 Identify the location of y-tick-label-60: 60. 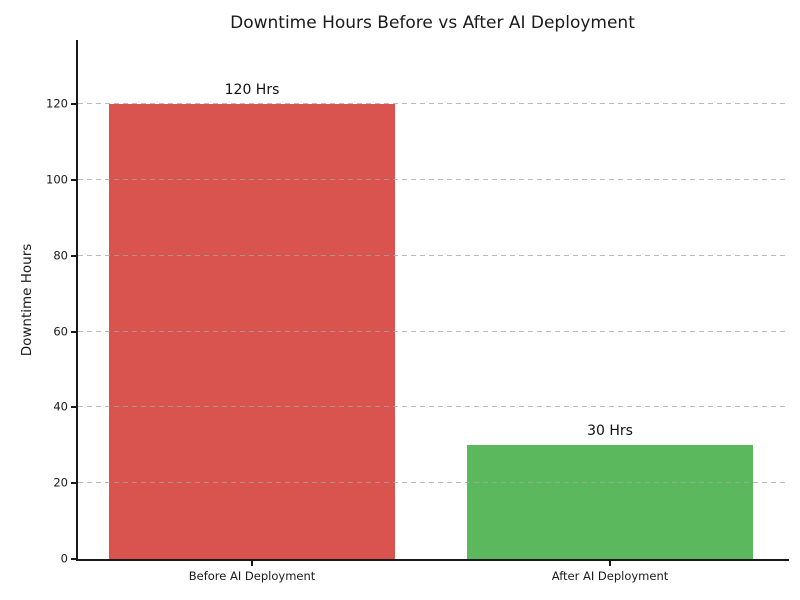
(60, 331).